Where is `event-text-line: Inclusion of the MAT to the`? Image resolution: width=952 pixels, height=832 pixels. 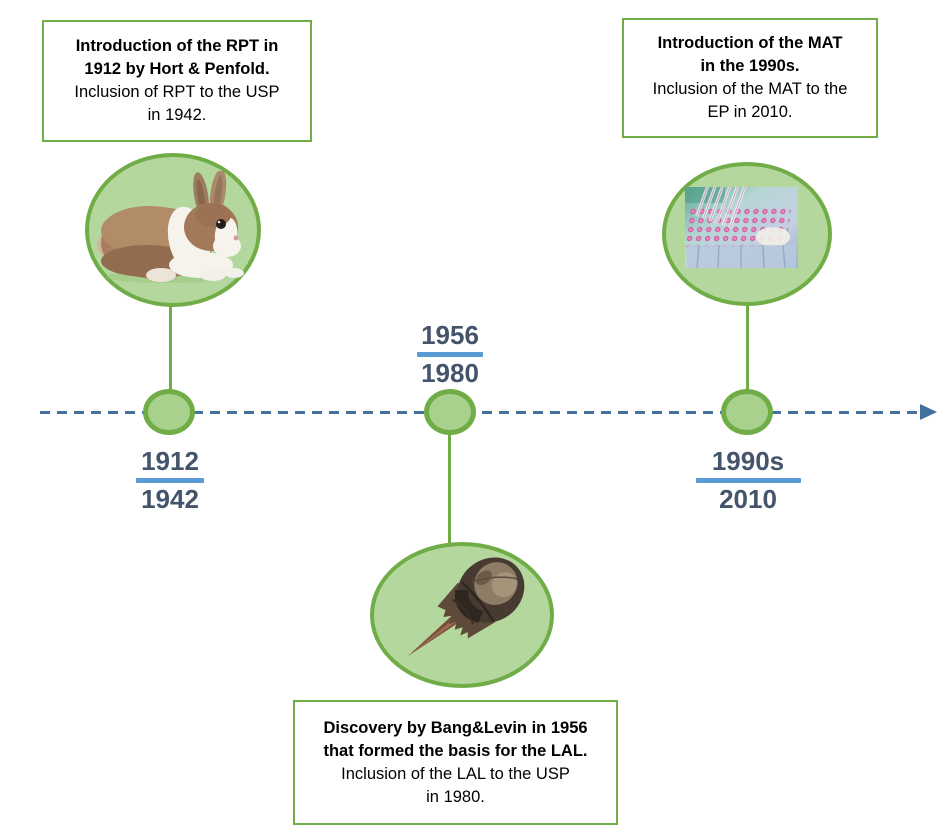
event-text-line: Inclusion of the MAT to the is located at coordinates (750, 89).